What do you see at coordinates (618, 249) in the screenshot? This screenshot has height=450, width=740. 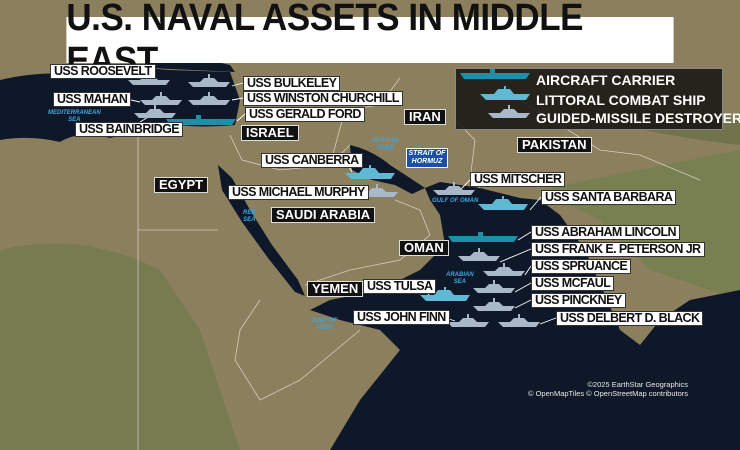 I see `ship-label: USS FRANK E. PETERSON JR` at bounding box center [618, 249].